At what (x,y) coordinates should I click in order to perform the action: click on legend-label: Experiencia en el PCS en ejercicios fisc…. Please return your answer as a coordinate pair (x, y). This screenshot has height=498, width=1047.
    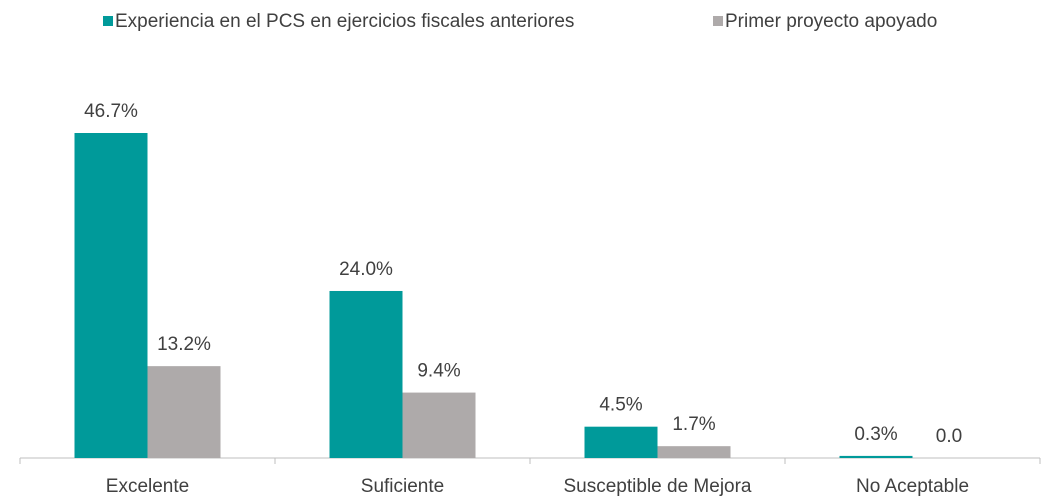
    Looking at the image, I should click on (344, 21).